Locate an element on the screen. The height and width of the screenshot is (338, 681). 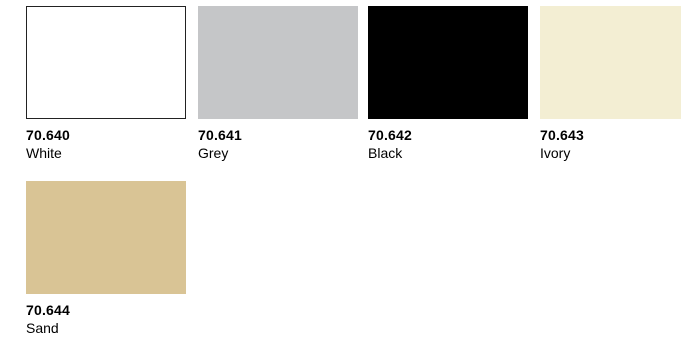
swatch-card-grey: 70.641 Grey is located at coordinates (278, 83).